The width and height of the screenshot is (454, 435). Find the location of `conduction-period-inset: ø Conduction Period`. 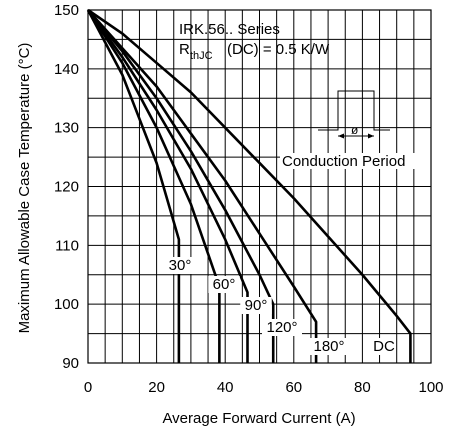

conduction-period-inset: ø Conduction Period is located at coordinates (360, 130).